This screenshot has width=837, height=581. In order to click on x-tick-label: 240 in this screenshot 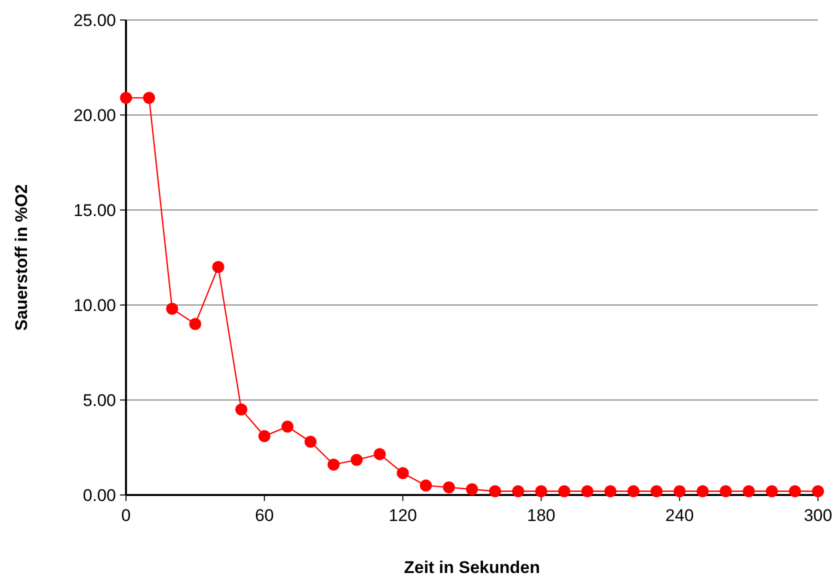, I will do `click(679, 515)`.